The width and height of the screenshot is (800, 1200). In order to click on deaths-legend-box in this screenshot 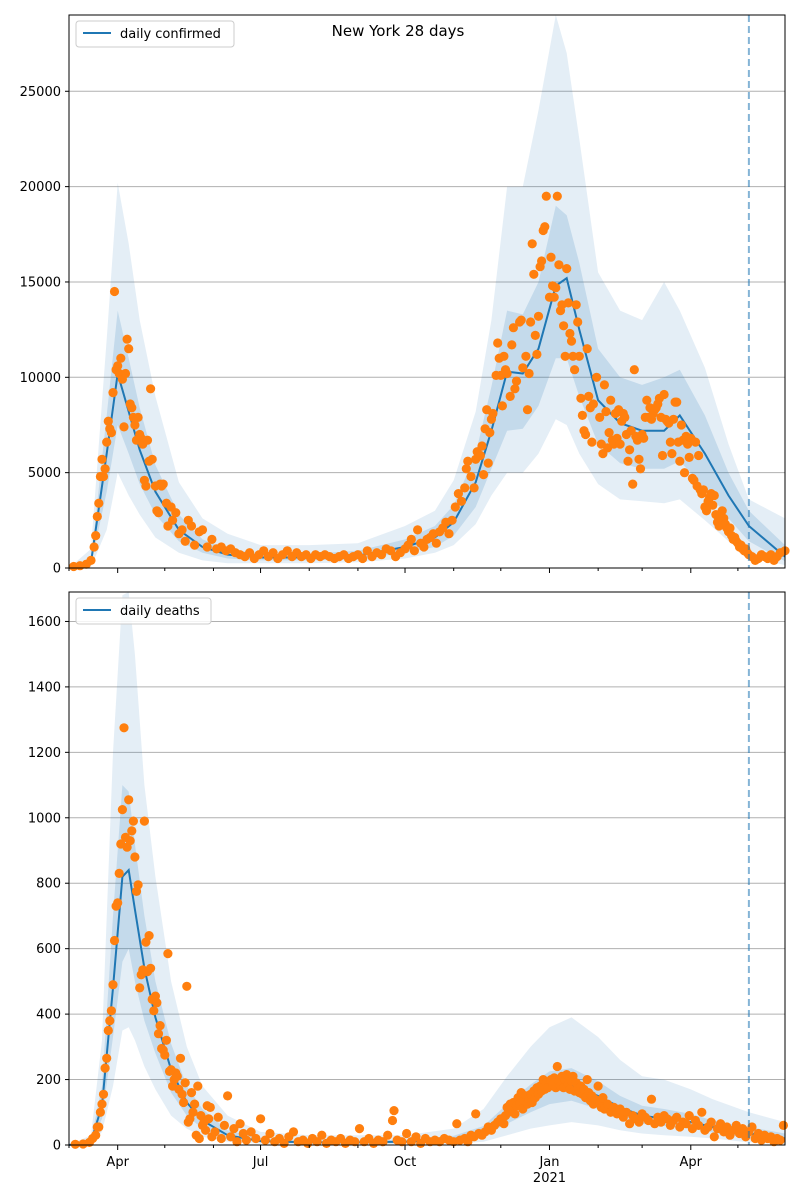, I will do `click(143, 611)`.